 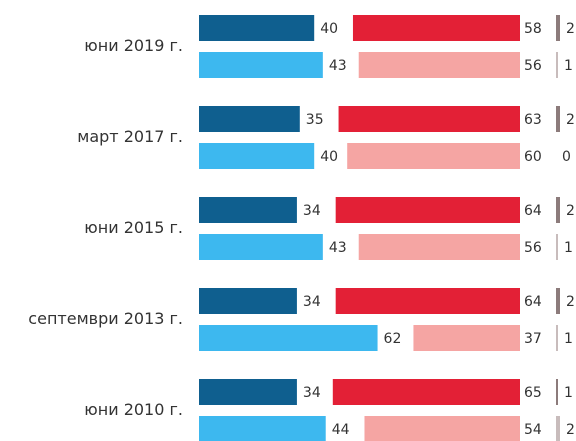 What do you see at coordinates (533, 430) in the screenshot?
I see `value-label: 54` at bounding box center [533, 430].